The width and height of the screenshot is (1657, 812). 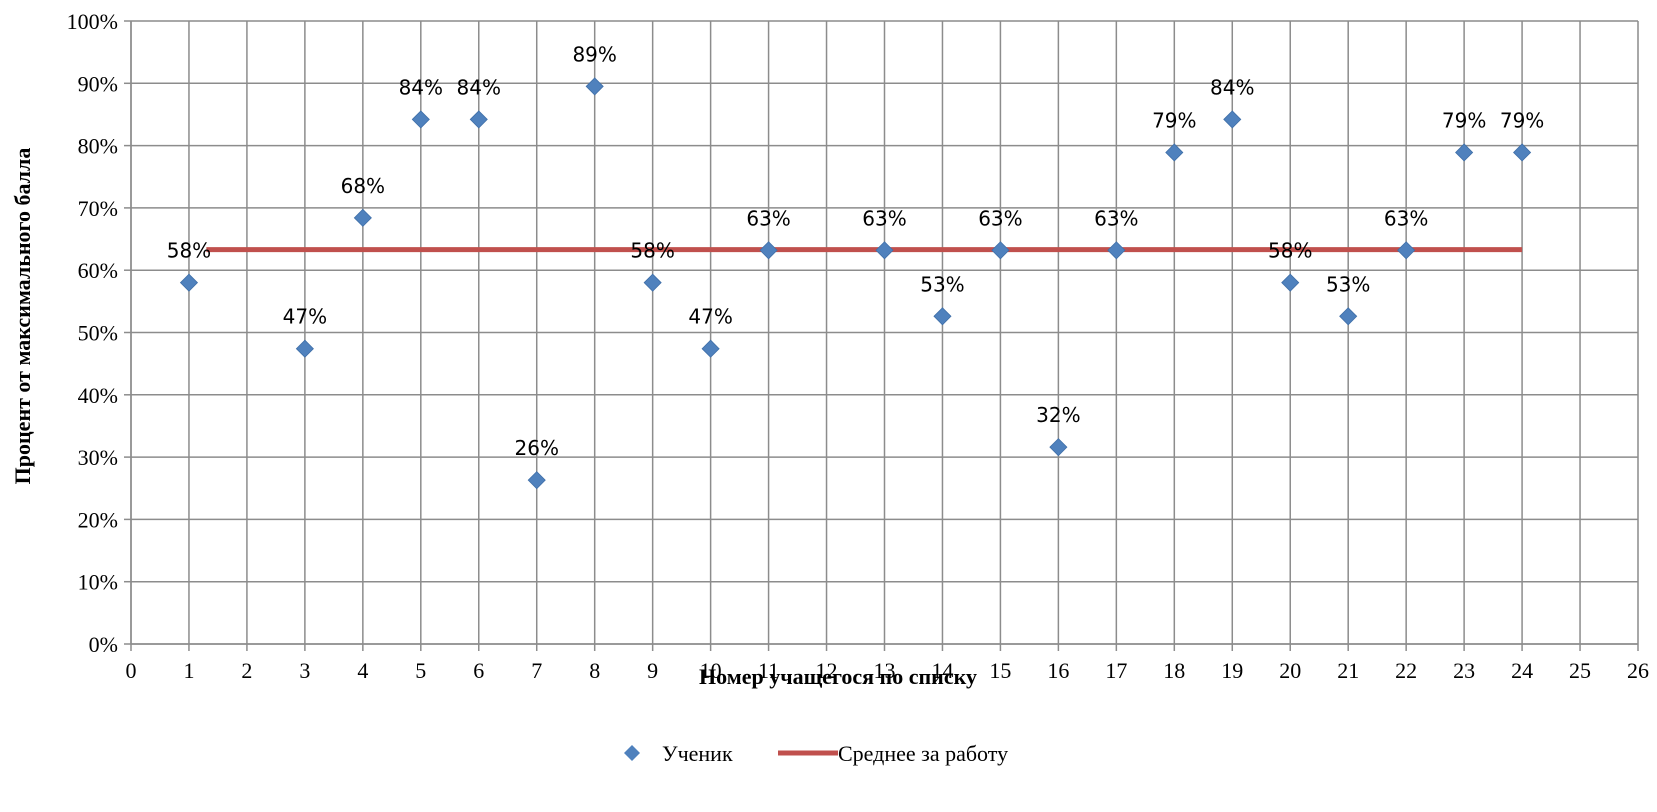 I want to click on x-tick-label: 26, so click(x=1638, y=670).